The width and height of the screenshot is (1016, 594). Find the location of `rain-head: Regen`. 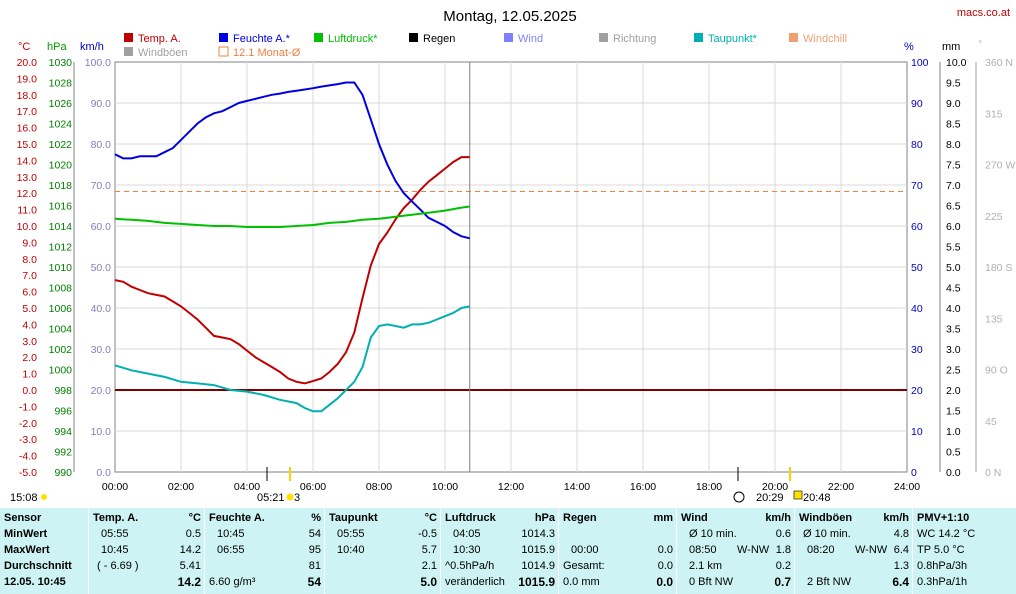

rain-head: Regen is located at coordinates (580, 518).